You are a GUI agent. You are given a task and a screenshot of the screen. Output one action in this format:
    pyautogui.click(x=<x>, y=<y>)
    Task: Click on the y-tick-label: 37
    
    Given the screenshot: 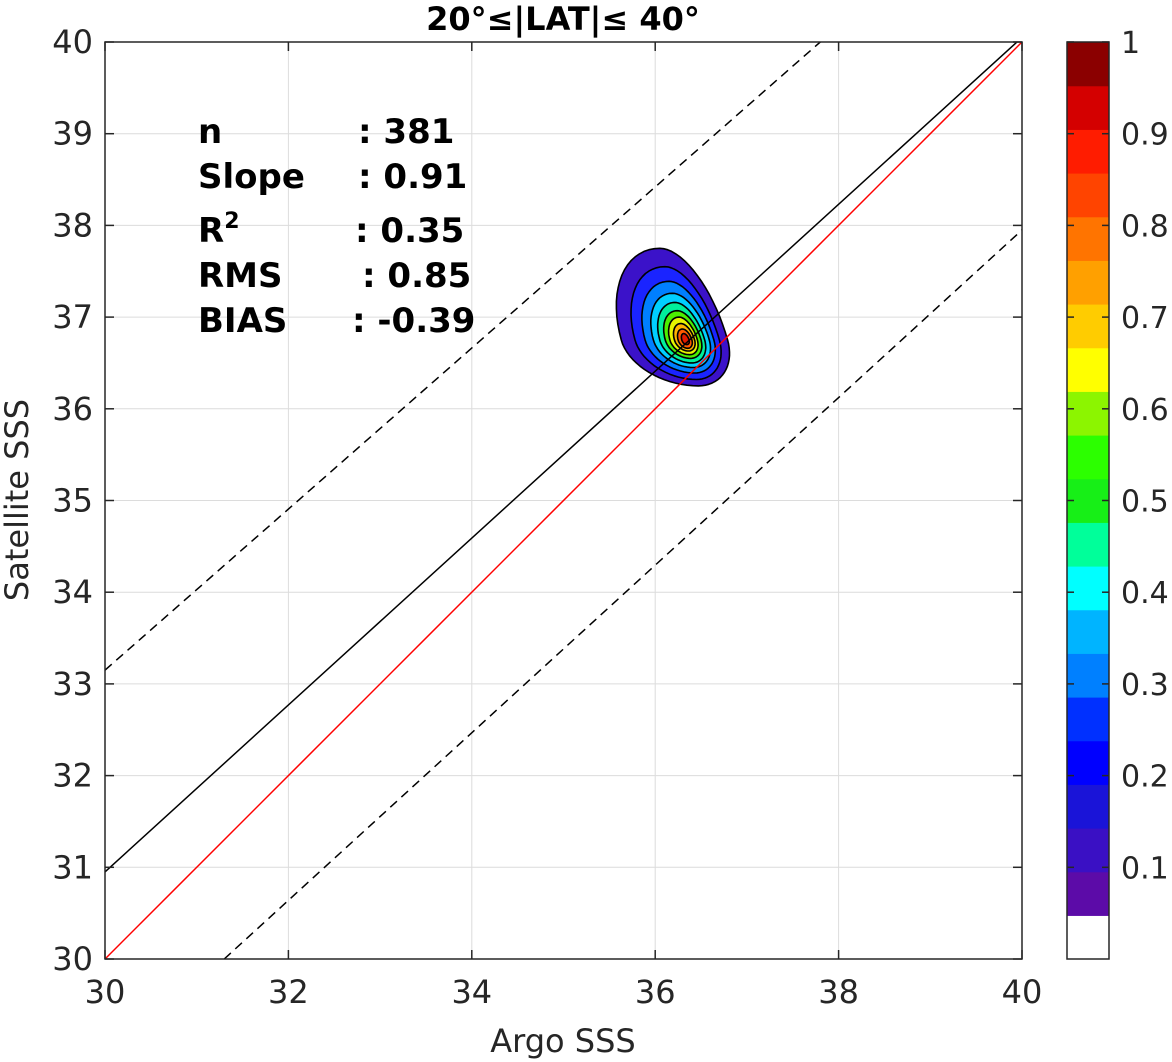 What is the action you would take?
    pyautogui.click(x=72, y=317)
    